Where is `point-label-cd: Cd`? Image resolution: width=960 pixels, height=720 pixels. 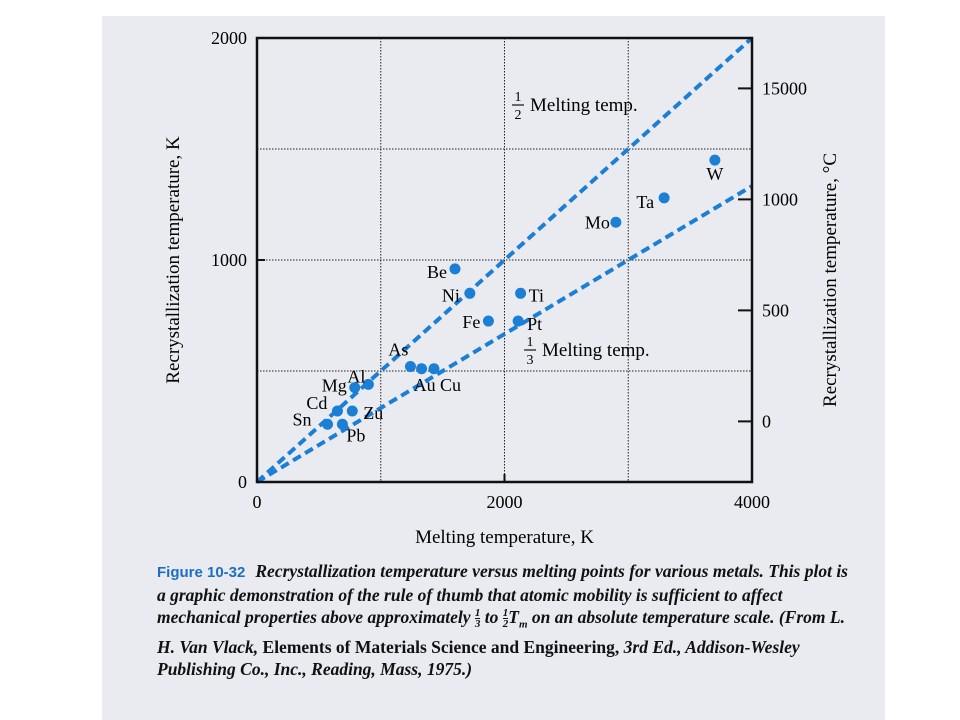
point-label-cd: Cd is located at coordinates (316, 403).